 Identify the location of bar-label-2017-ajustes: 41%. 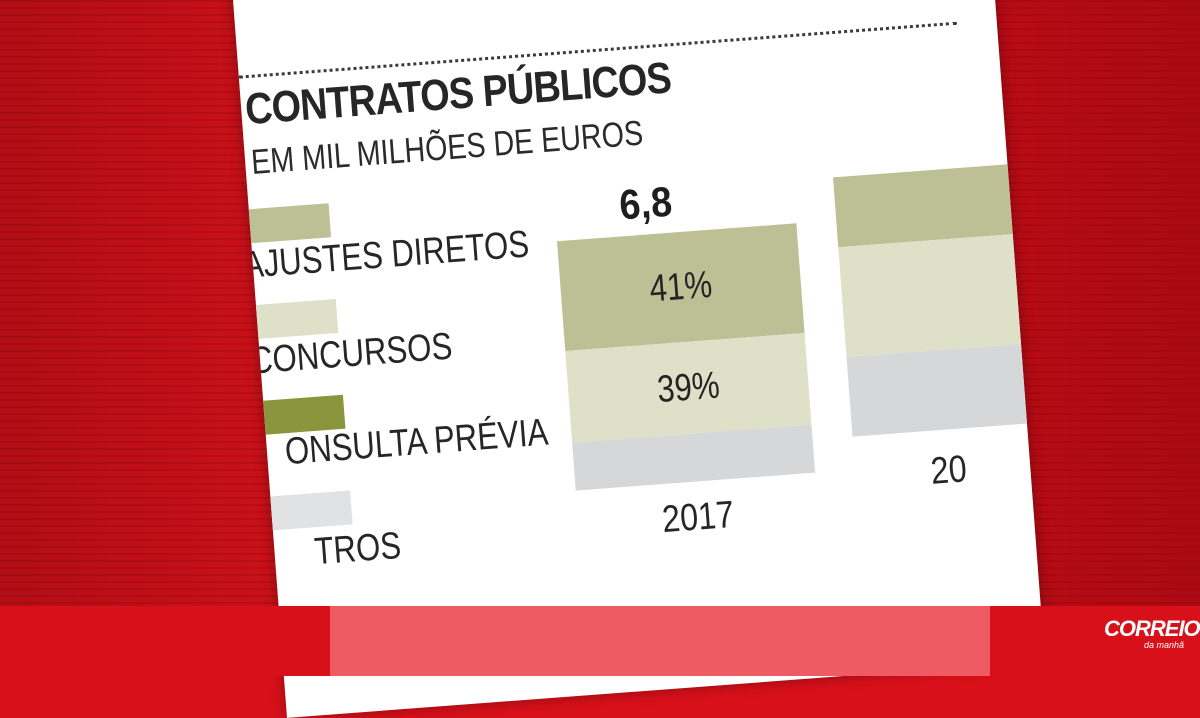
(681, 286).